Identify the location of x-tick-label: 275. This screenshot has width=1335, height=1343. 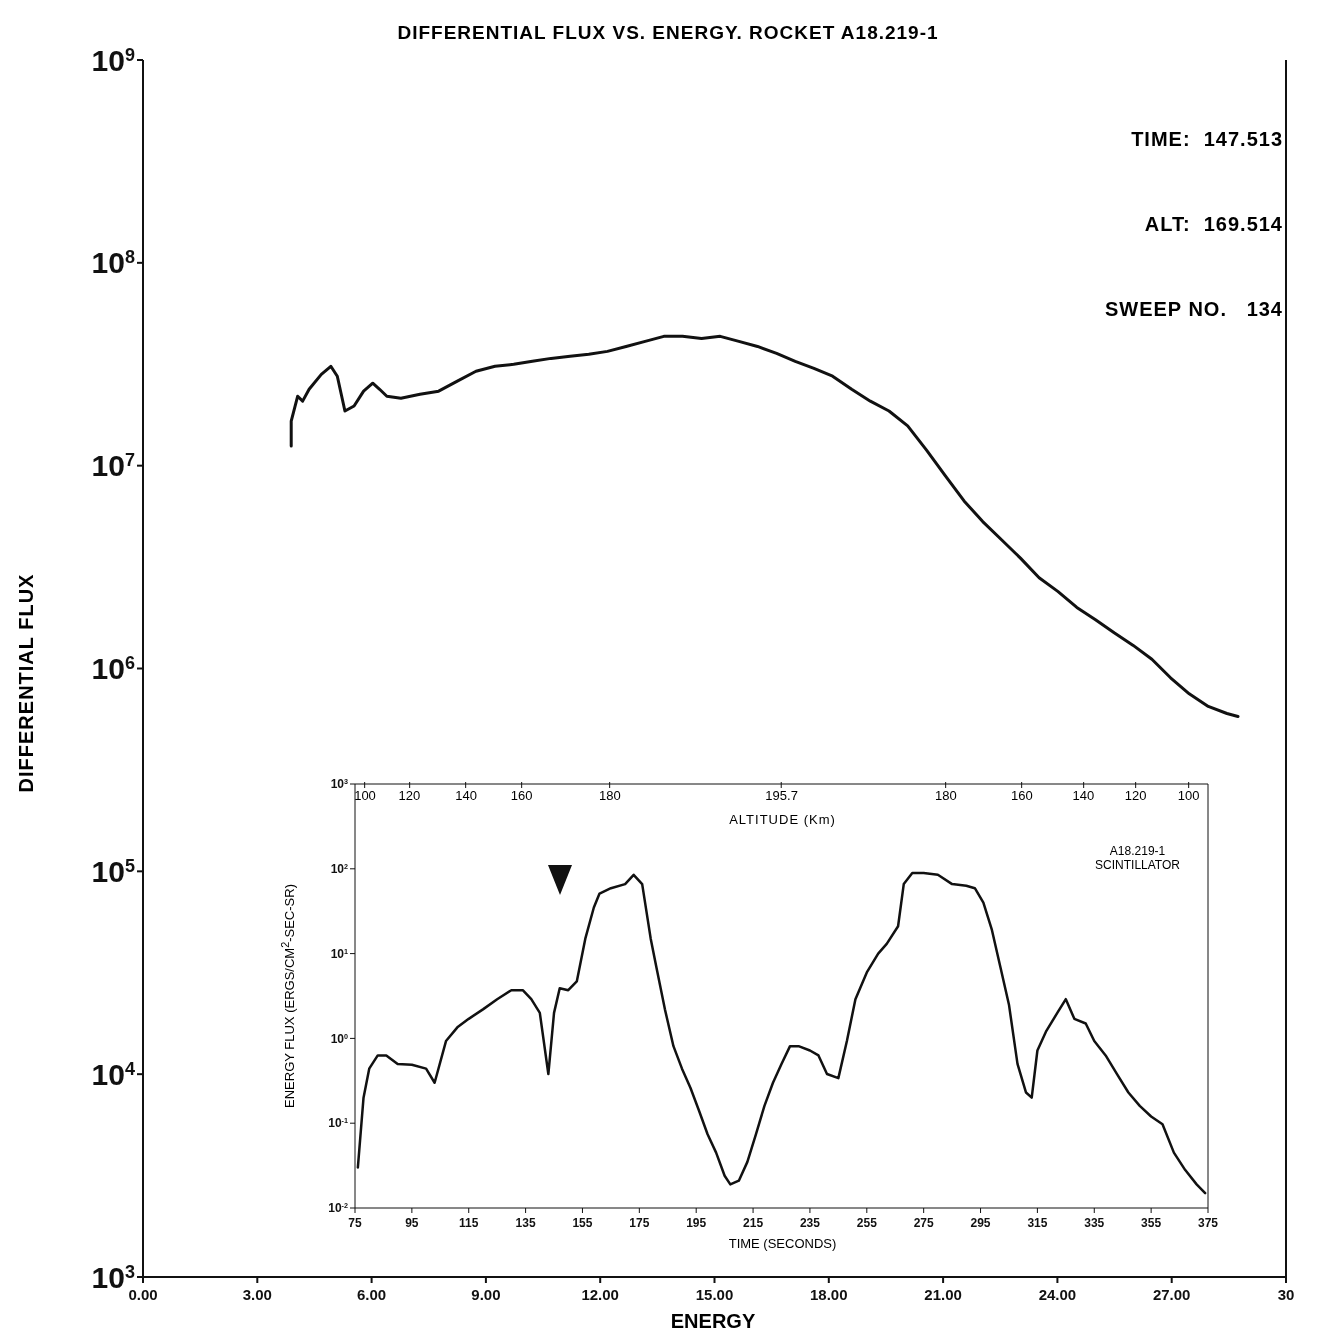
(923, 1223).